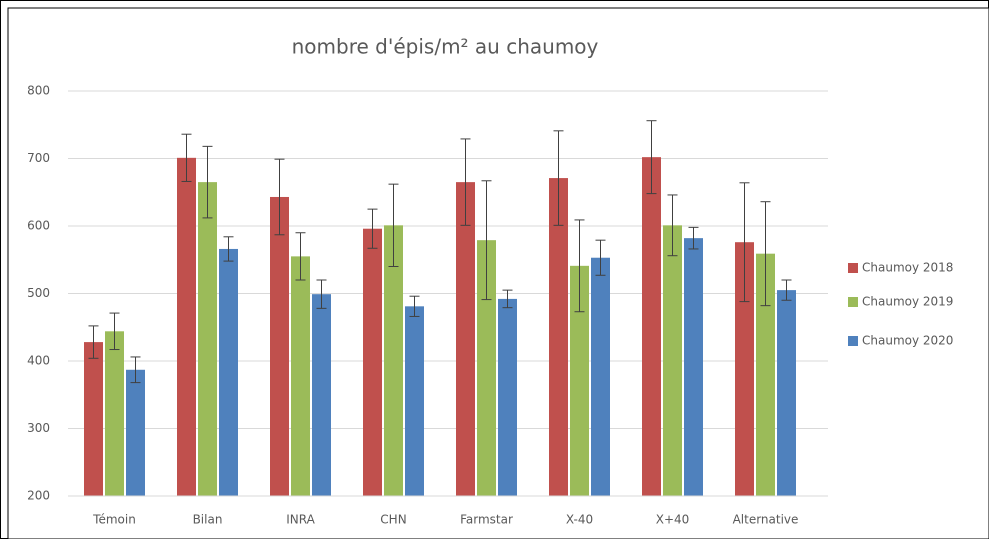  Describe the element at coordinates (579, 520) in the screenshot. I see `x-tick-label: X-40` at that location.